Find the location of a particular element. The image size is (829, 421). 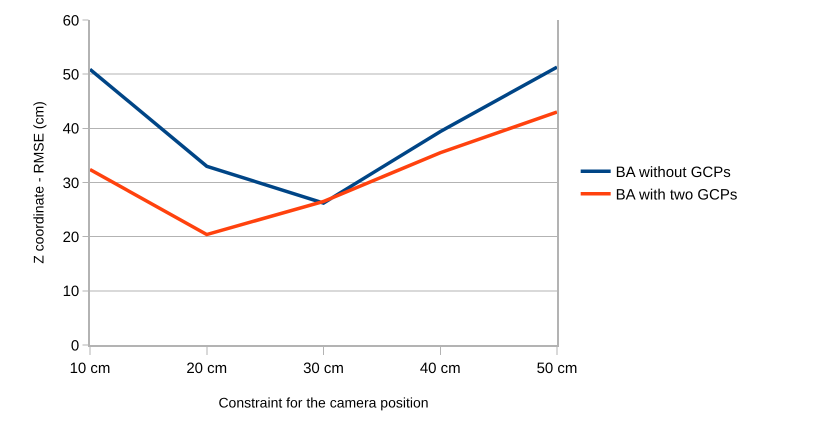

y-tick-label: 30 is located at coordinates (71, 183).